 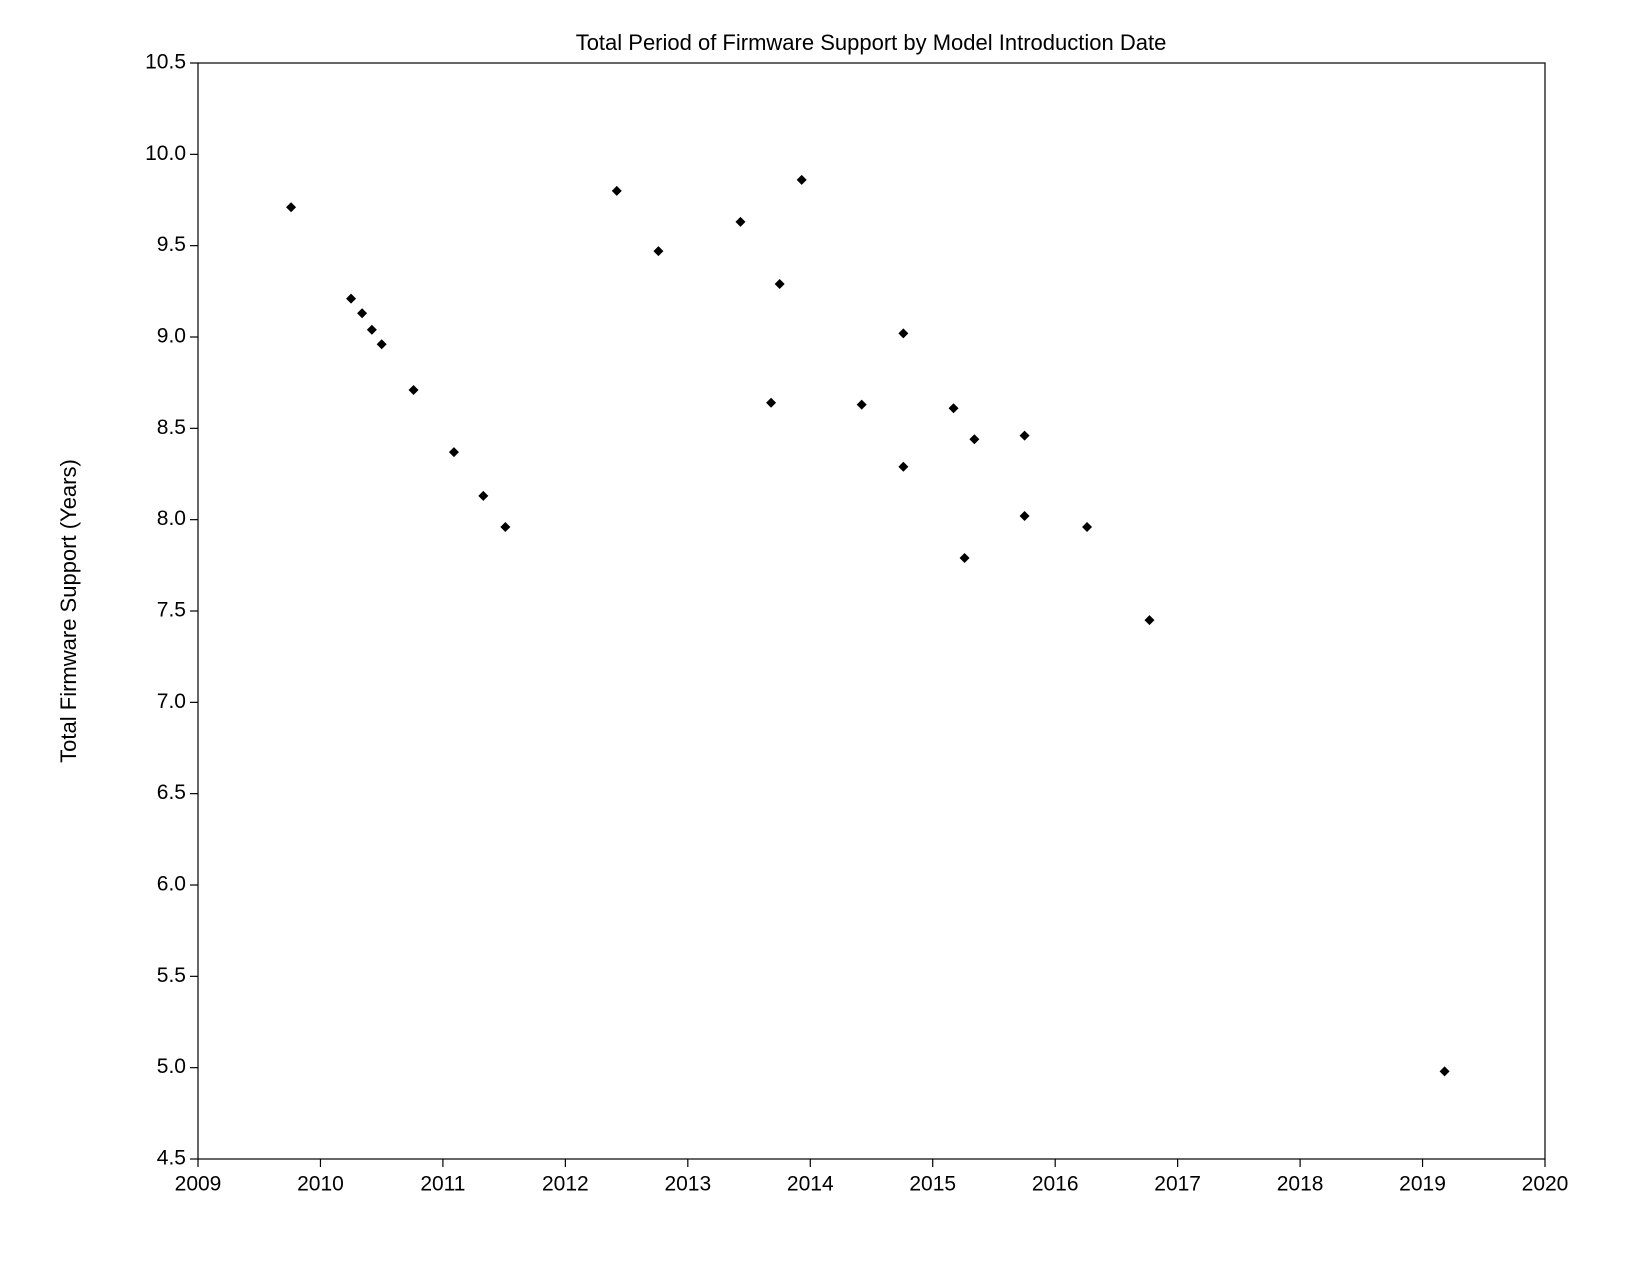 What do you see at coordinates (171, 701) in the screenshot?
I see `y-tick-label: 7.0` at bounding box center [171, 701].